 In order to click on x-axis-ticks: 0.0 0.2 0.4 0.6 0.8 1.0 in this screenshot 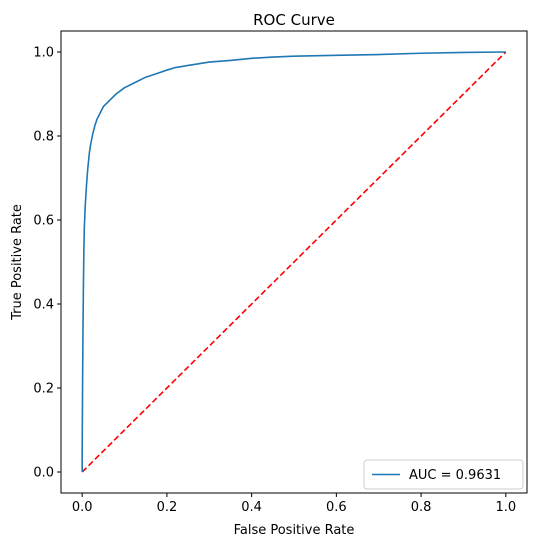, I will do `click(294, 504)`.